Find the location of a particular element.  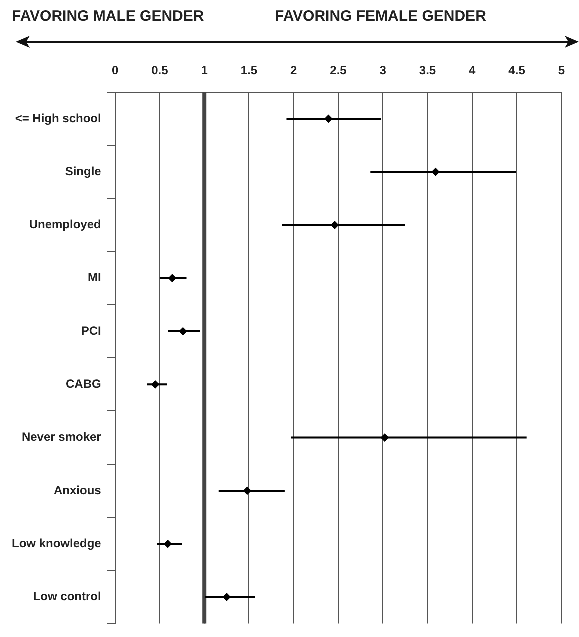

x-tick-label: 0 is located at coordinates (115, 71).